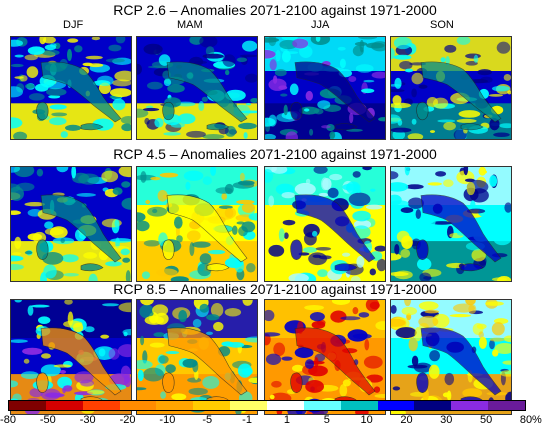 This screenshot has height=434, width=550. I want to click on colorbar-tick-label: 50, so click(486, 420).